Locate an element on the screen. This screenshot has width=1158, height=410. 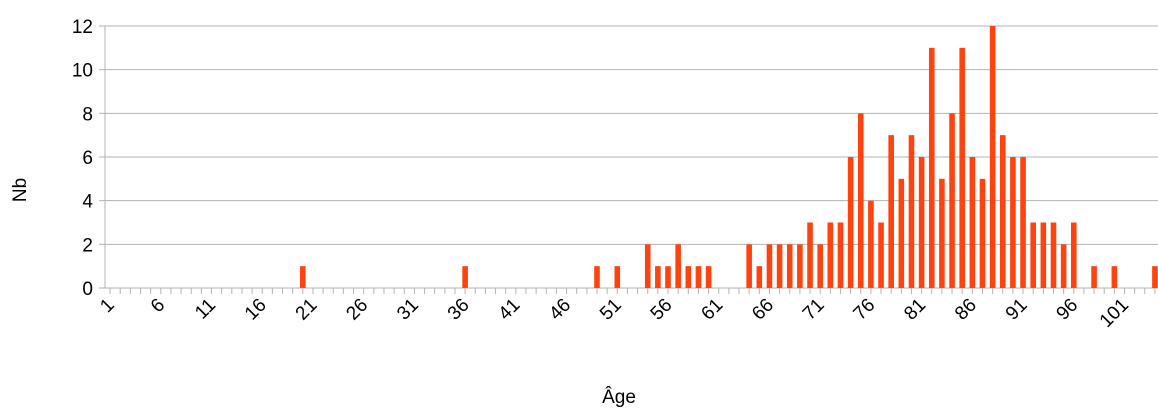
y-tick-label: 12 is located at coordinates (82, 27).